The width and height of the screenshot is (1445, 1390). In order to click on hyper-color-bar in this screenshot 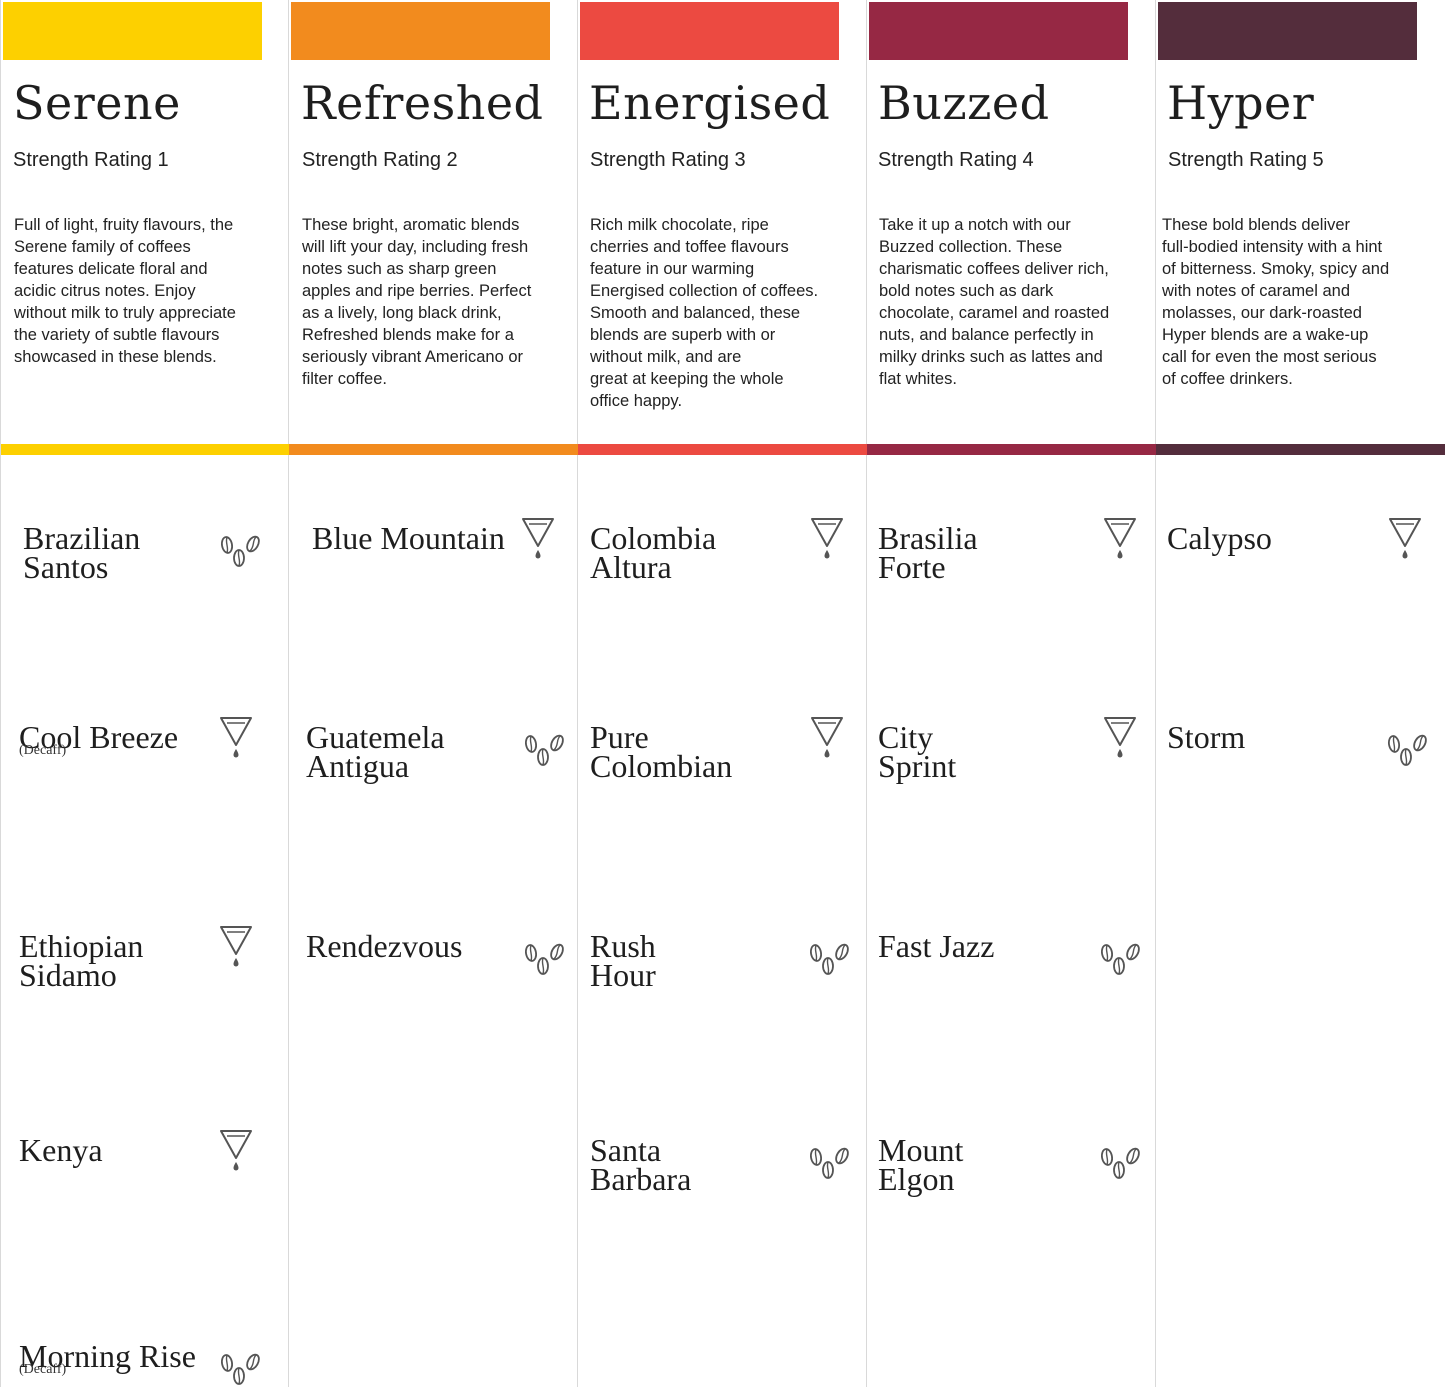, I will do `click(1287, 31)`.